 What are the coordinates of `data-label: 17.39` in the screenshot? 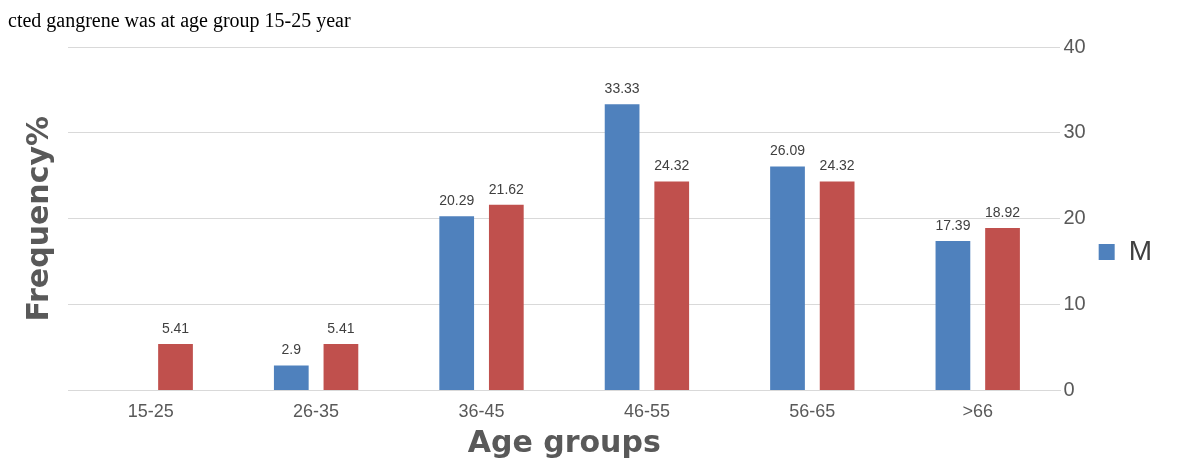 It's located at (953, 224).